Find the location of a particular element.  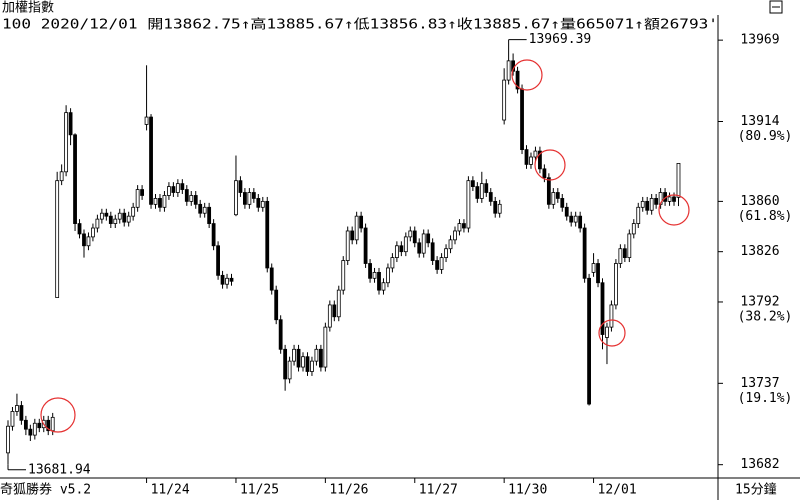

chart-title: 加權指數 is located at coordinates (28, 8).